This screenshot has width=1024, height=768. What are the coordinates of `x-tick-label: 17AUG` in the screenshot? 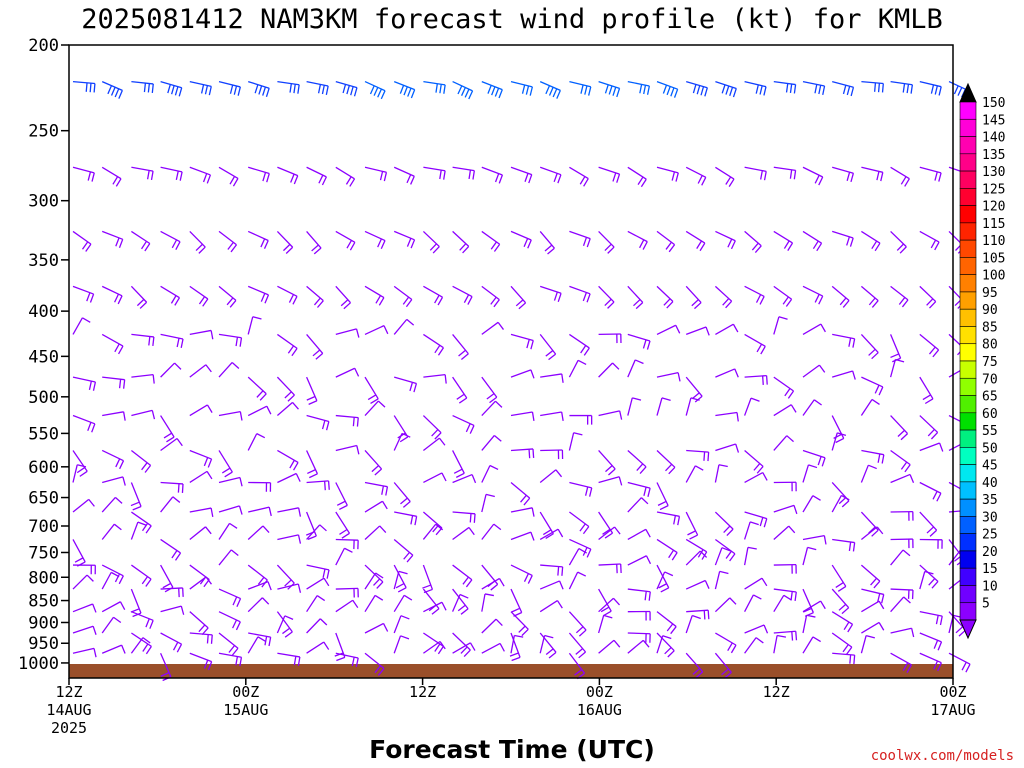 It's located at (952, 710).